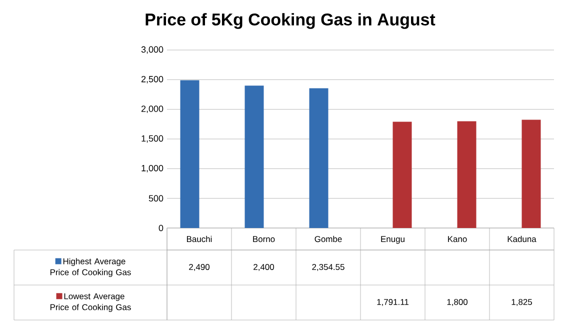  Describe the element at coordinates (161, 228) in the screenshot. I see `y-tick-label: 0` at that location.